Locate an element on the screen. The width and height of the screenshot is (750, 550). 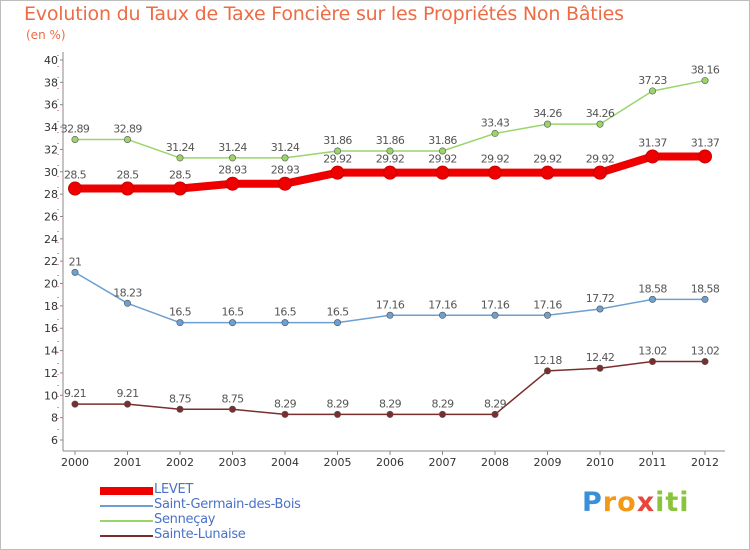
legend-item-sennecay: Senneçay is located at coordinates (250, 520).